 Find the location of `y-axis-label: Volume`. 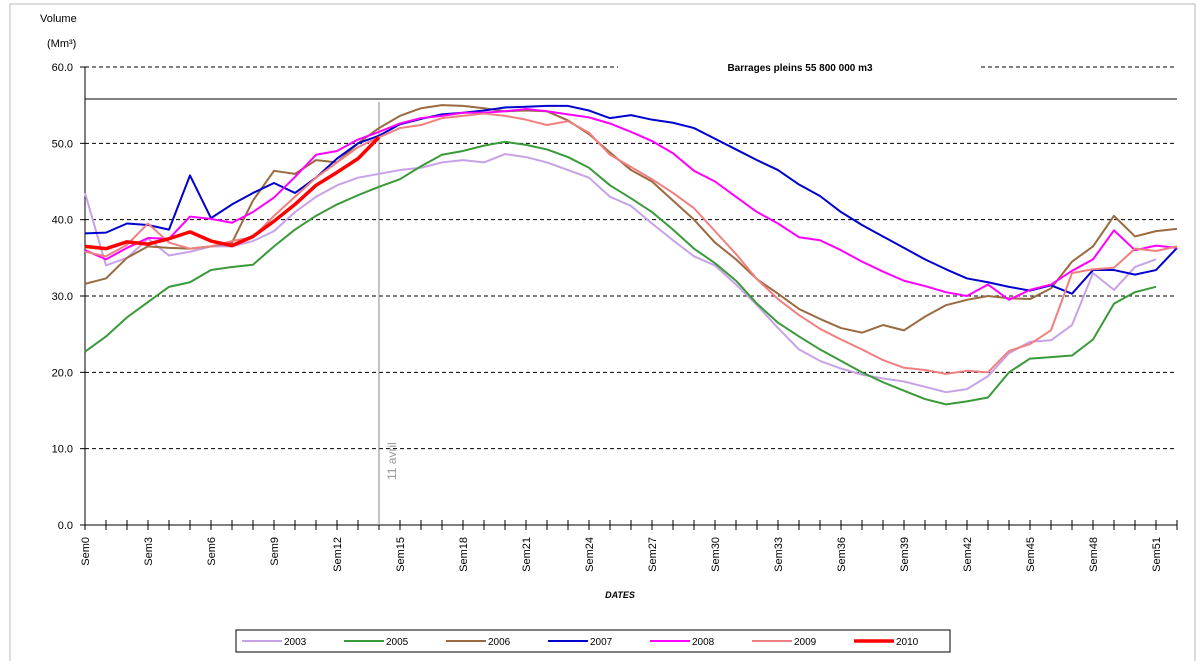

y-axis-label: Volume is located at coordinates (58, 19).